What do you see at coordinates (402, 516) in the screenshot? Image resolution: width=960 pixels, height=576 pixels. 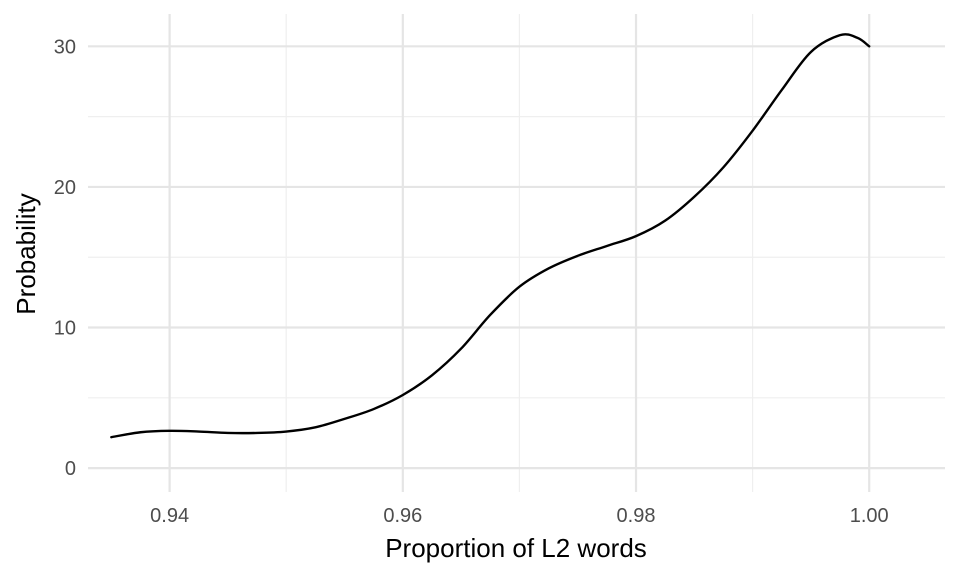 I see `x-tick-label: 0.96` at bounding box center [402, 516].